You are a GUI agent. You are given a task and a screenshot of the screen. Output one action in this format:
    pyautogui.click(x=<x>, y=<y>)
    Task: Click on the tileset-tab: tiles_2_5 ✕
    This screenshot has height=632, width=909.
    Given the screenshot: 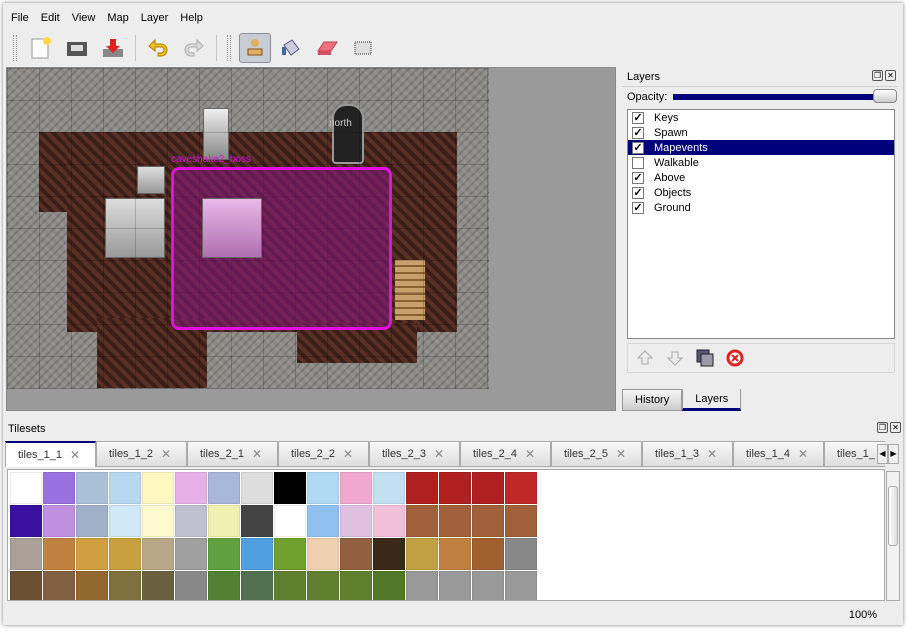 What is the action you would take?
    pyautogui.click(x=596, y=454)
    